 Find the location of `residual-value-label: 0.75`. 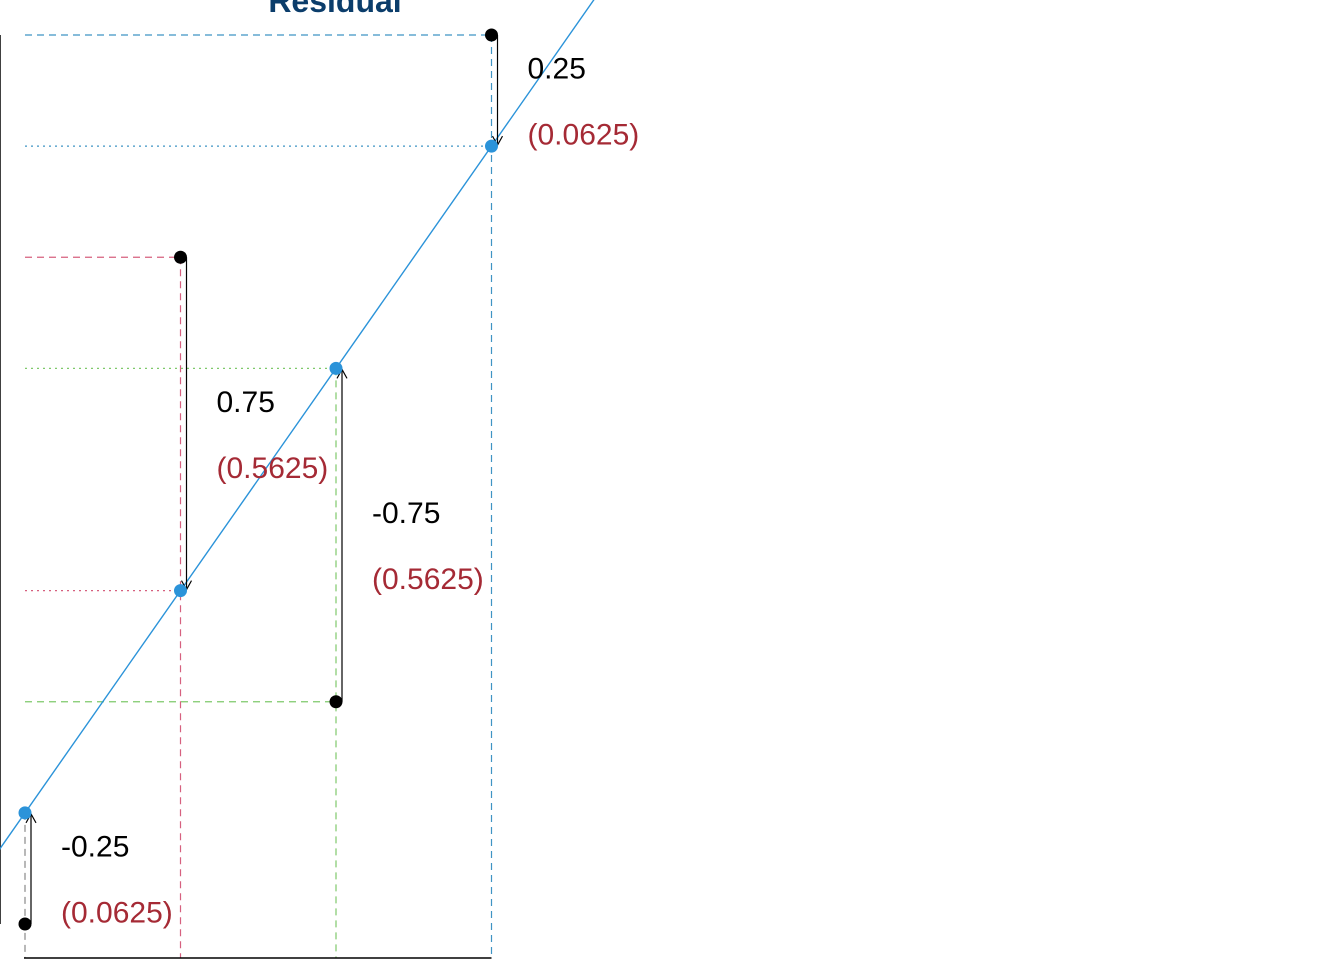

residual-value-label: 0.75 is located at coordinates (246, 402).